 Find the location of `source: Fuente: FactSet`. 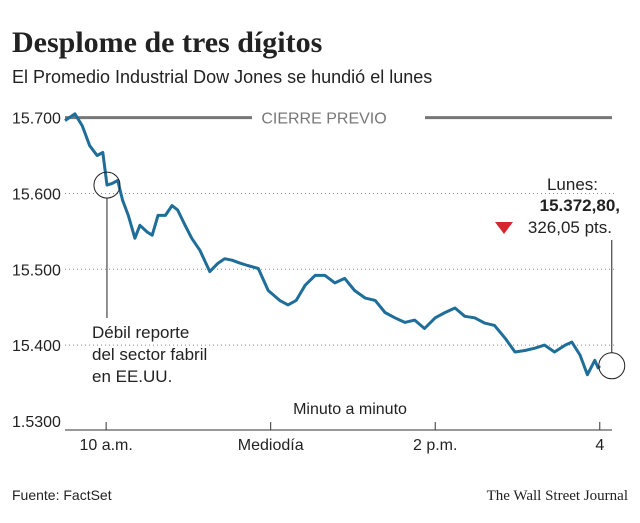

source: Fuente: FactSet is located at coordinates (62, 495).